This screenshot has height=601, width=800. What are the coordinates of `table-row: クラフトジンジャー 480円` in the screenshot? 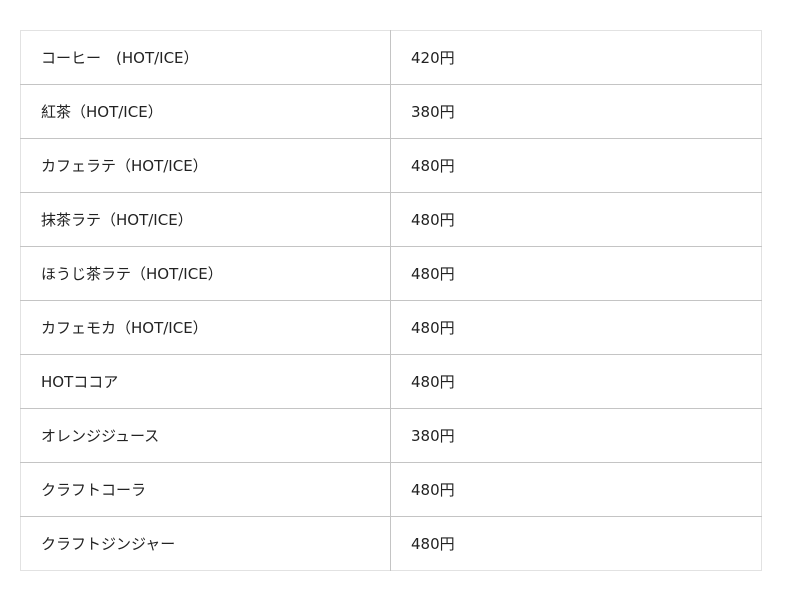 It's located at (391, 543).